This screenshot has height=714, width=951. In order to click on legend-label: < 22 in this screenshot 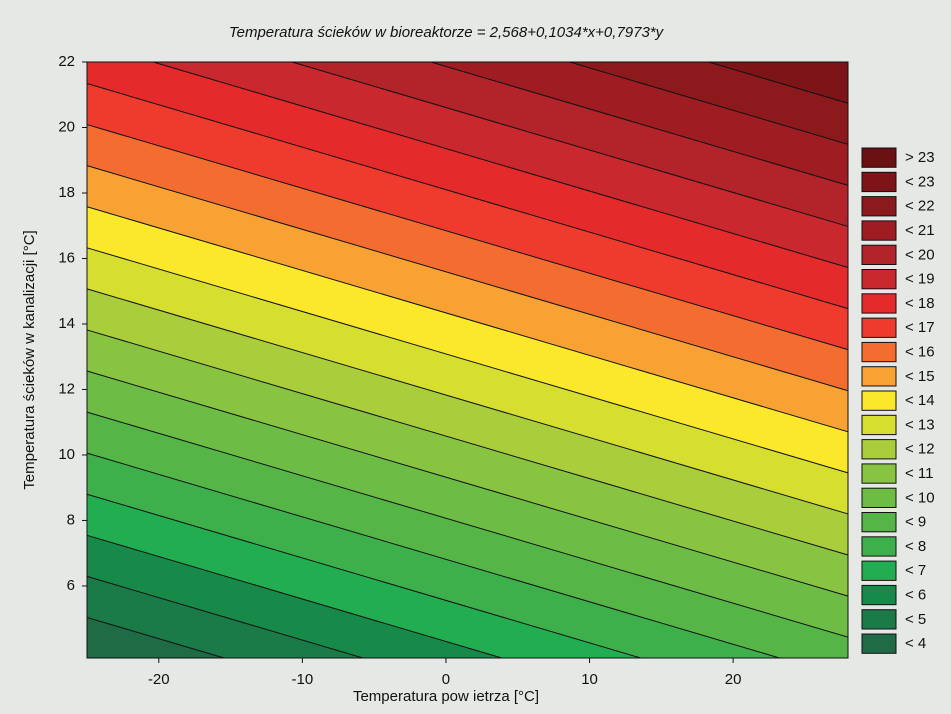, I will do `click(920, 206)`.